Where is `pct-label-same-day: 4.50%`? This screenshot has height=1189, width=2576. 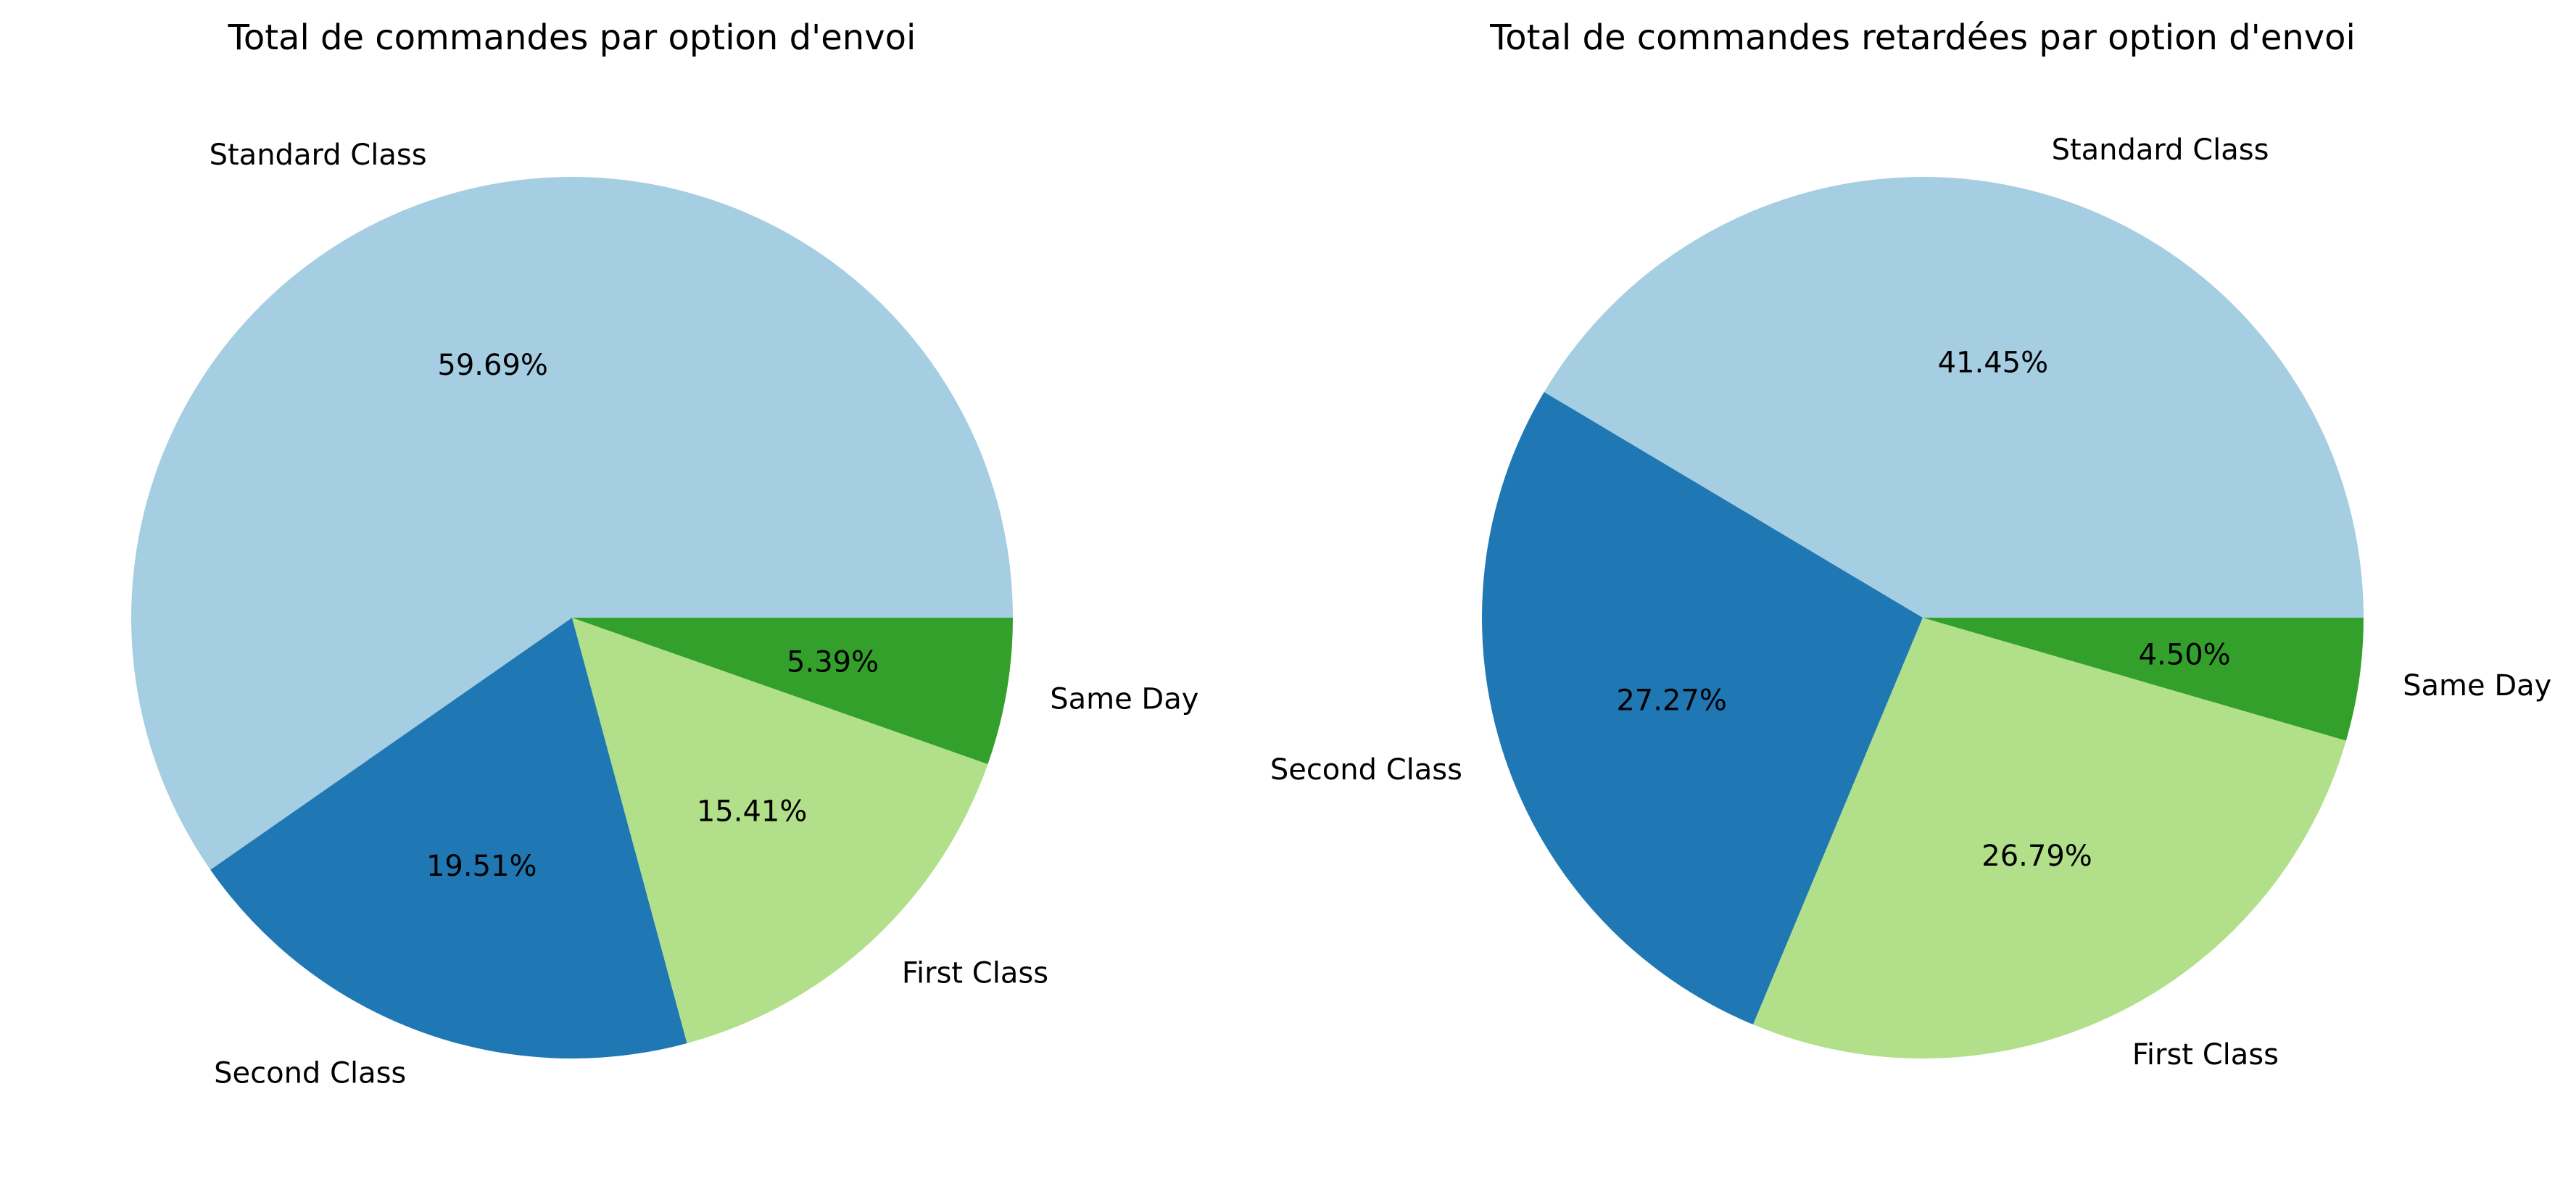
pct-label-same-day: 4.50% is located at coordinates (2185, 654).